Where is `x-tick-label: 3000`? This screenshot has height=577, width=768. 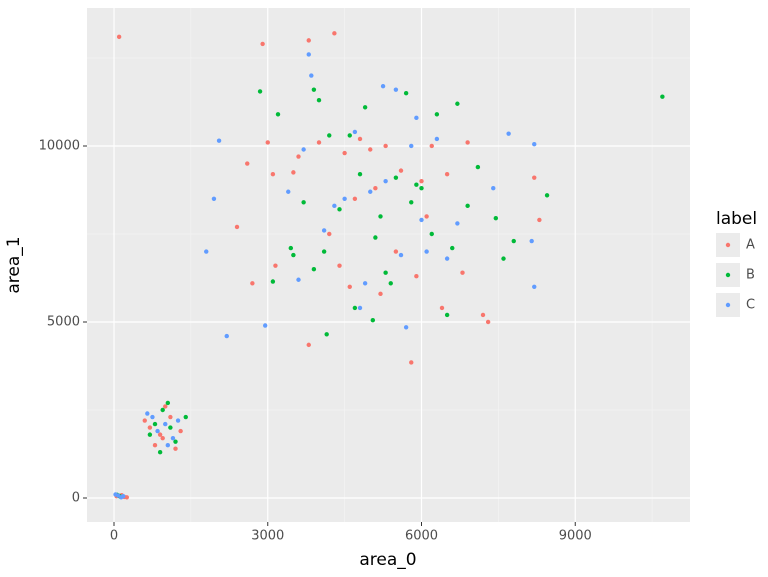
x-tick-label: 3000 is located at coordinates (267, 536).